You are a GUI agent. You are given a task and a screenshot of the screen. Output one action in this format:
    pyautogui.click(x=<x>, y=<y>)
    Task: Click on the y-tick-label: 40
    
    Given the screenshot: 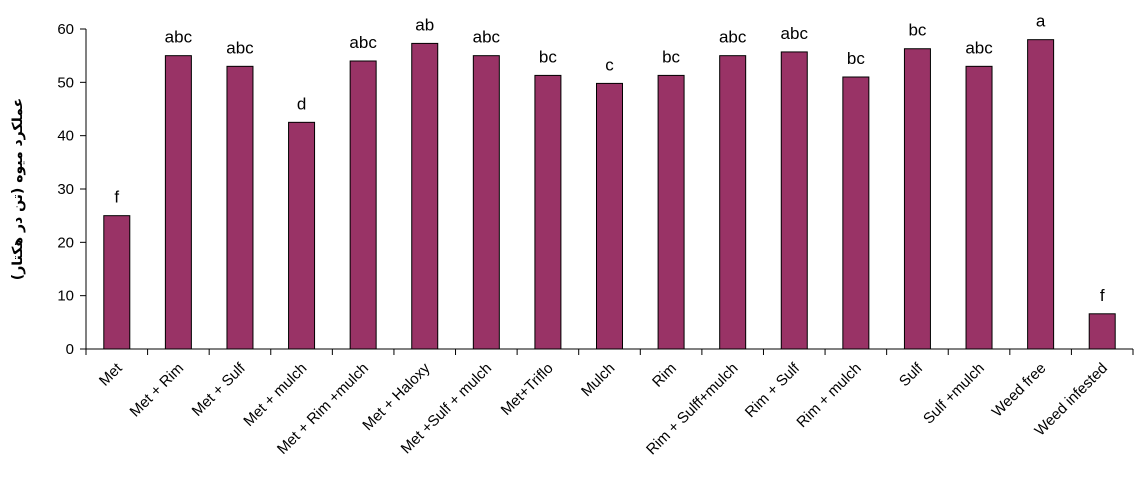 What is the action you would take?
    pyautogui.click(x=65, y=136)
    